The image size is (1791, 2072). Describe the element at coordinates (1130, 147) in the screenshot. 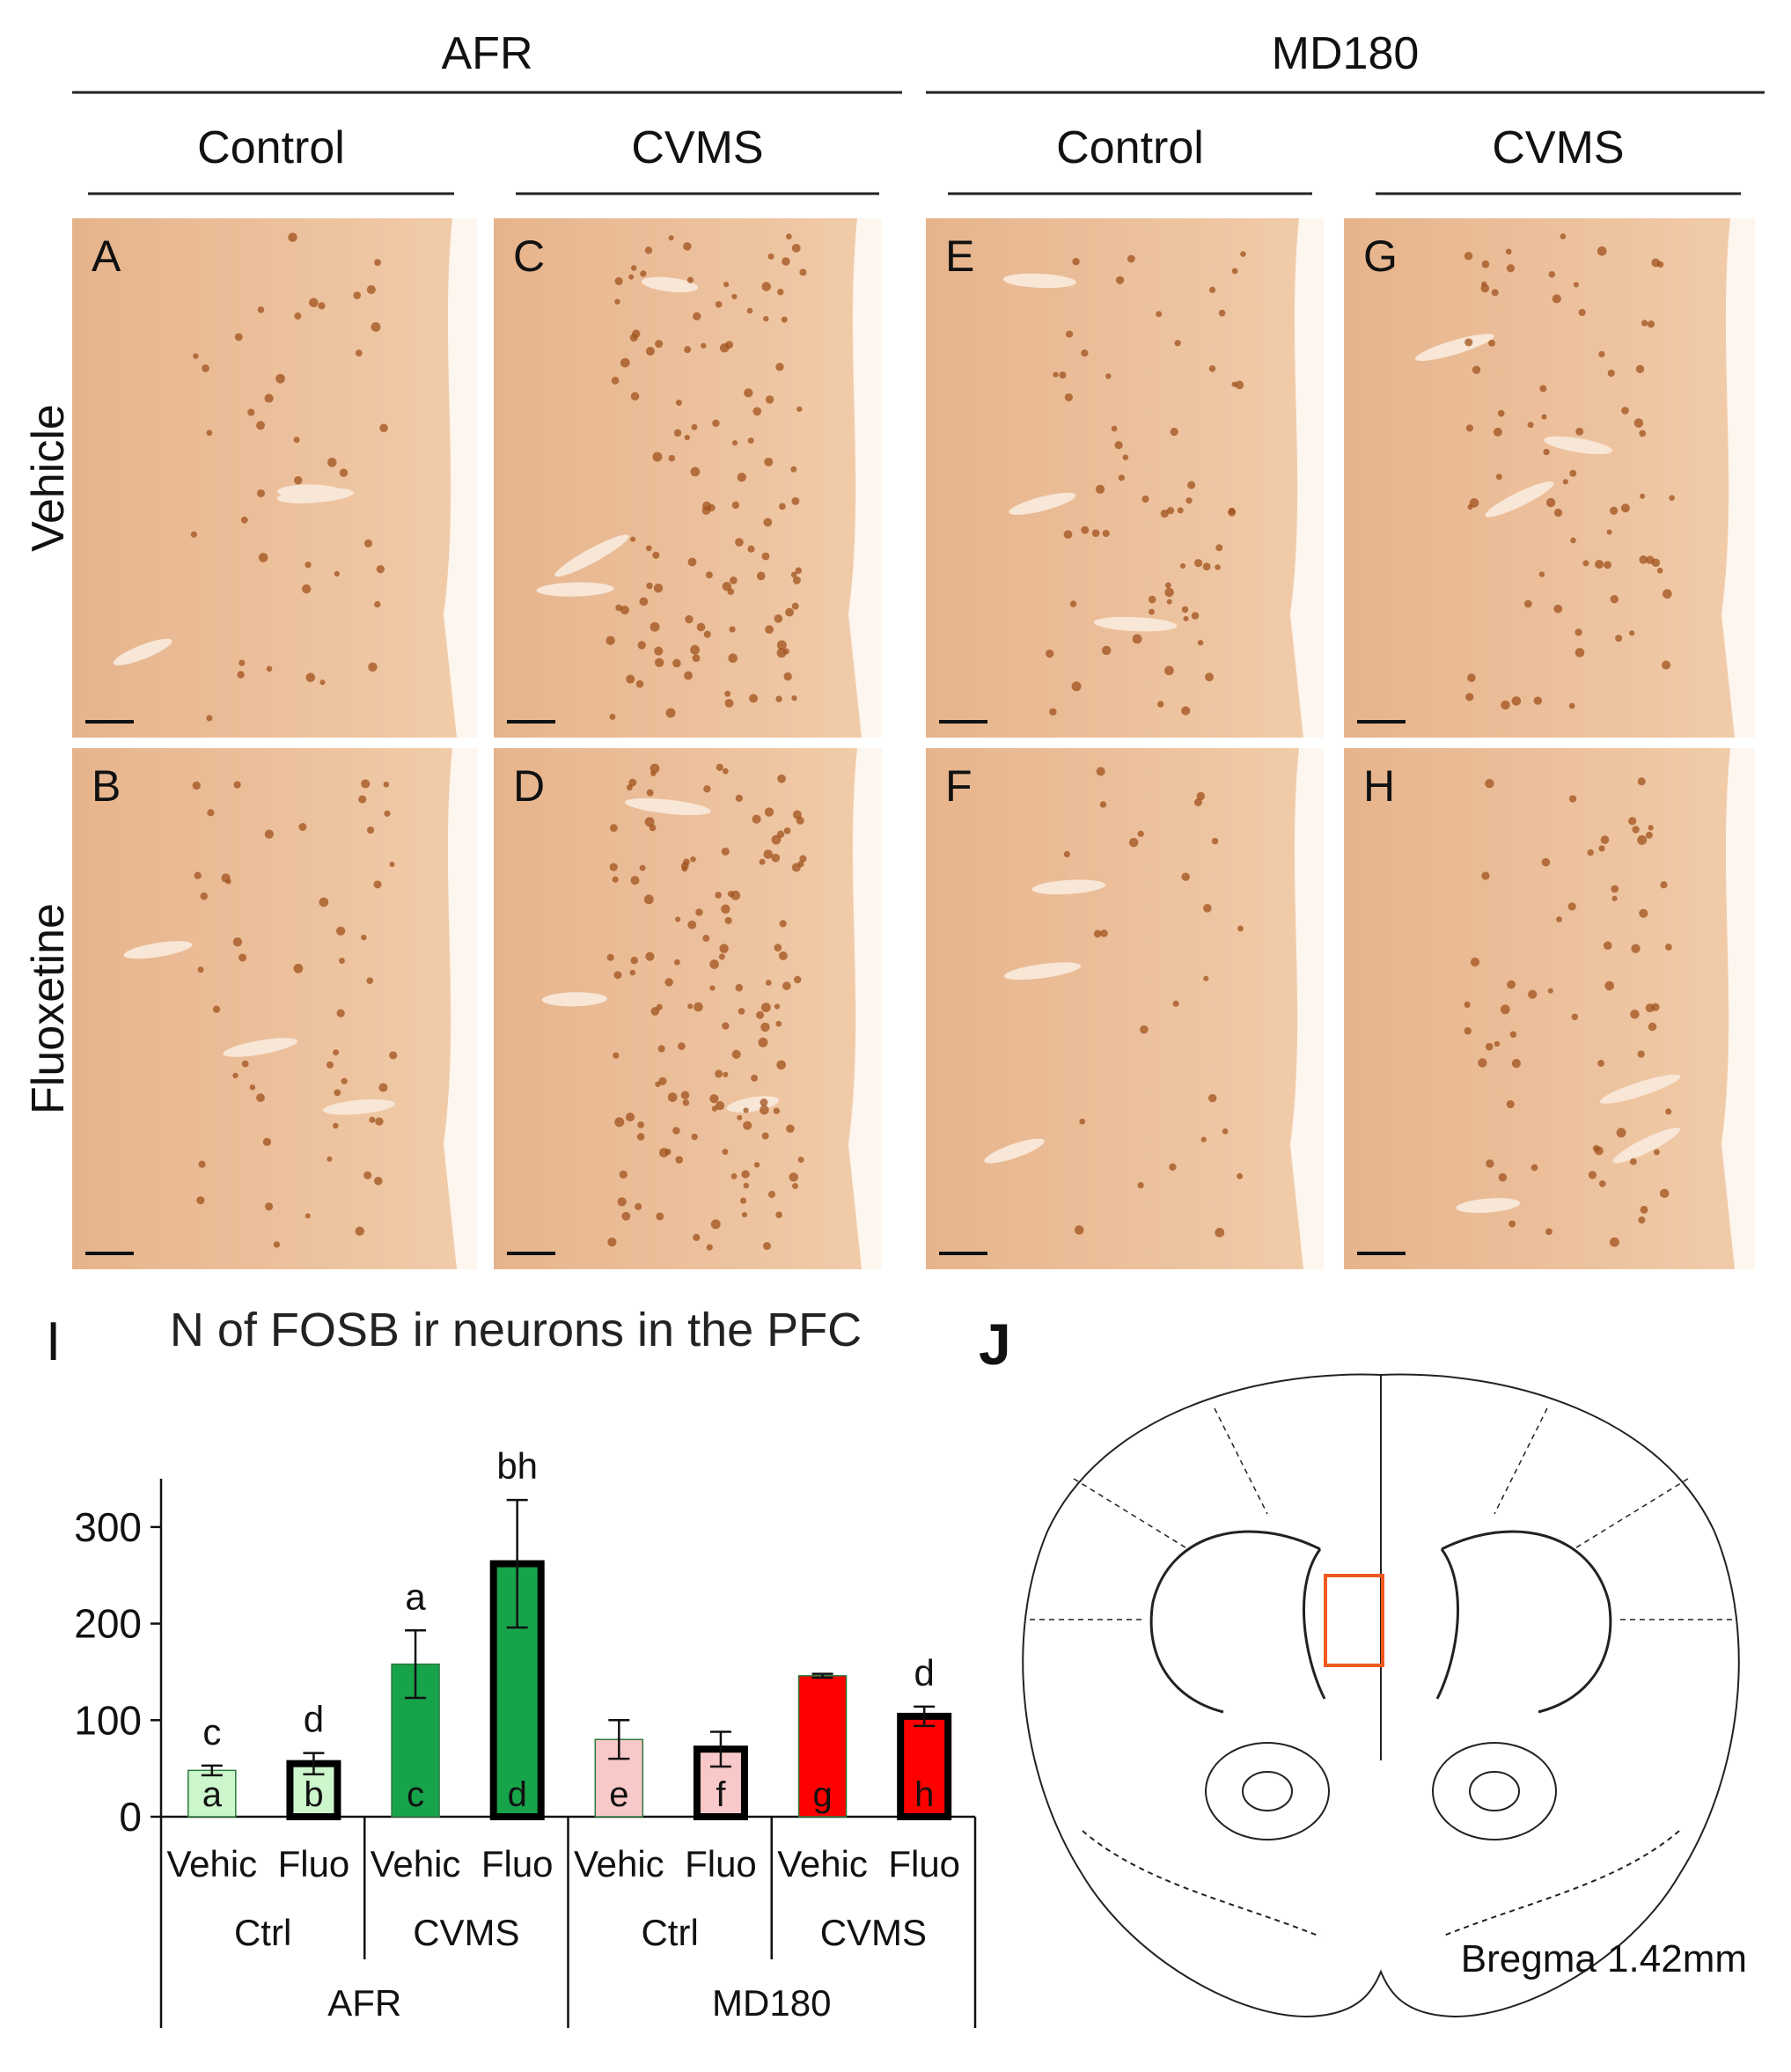

I see `subcolumn-header: Control` at that location.